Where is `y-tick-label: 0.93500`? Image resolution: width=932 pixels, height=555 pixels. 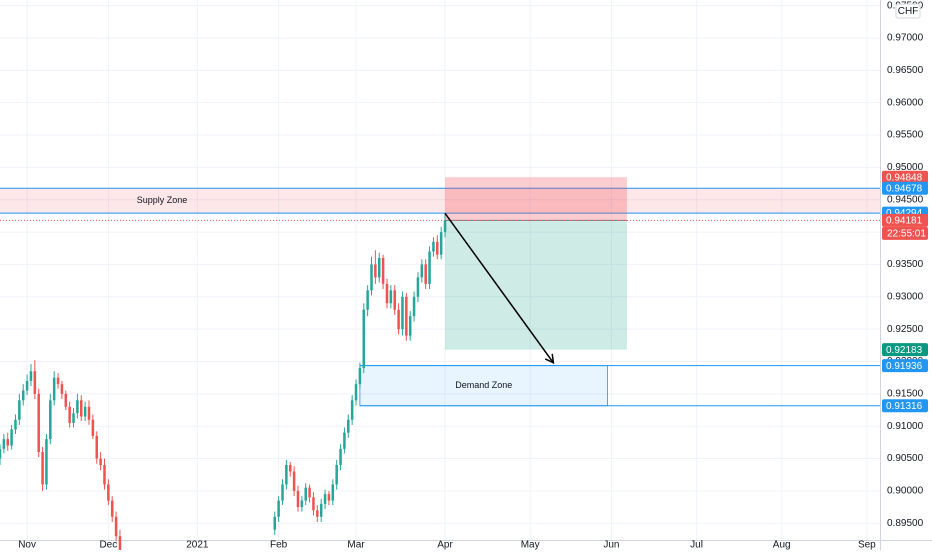 y-tick-label: 0.93500 is located at coordinates (905, 264).